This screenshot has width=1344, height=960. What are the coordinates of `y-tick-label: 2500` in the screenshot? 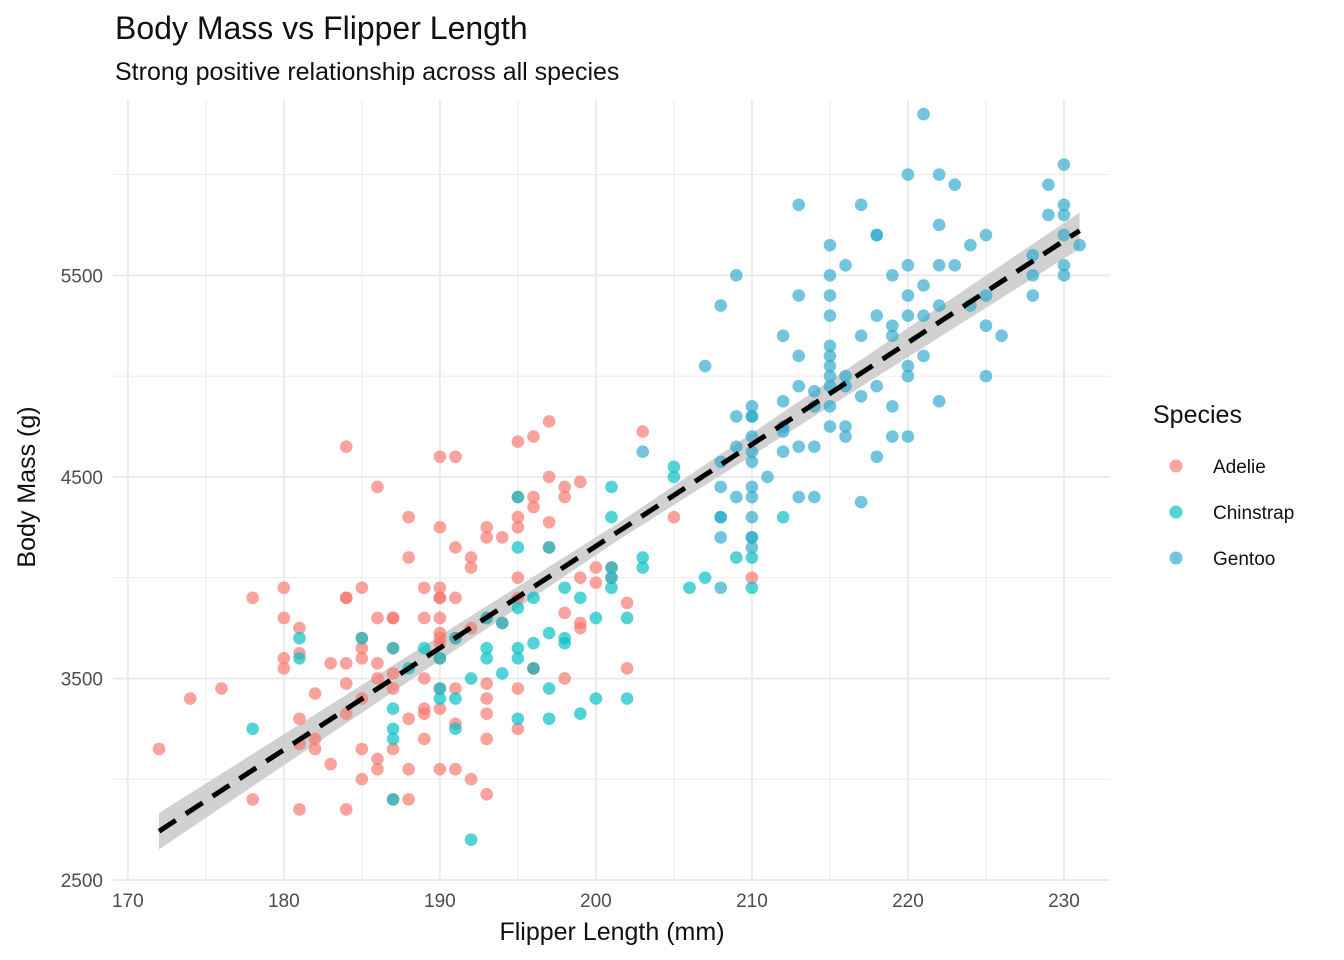 It's located at (82, 881).